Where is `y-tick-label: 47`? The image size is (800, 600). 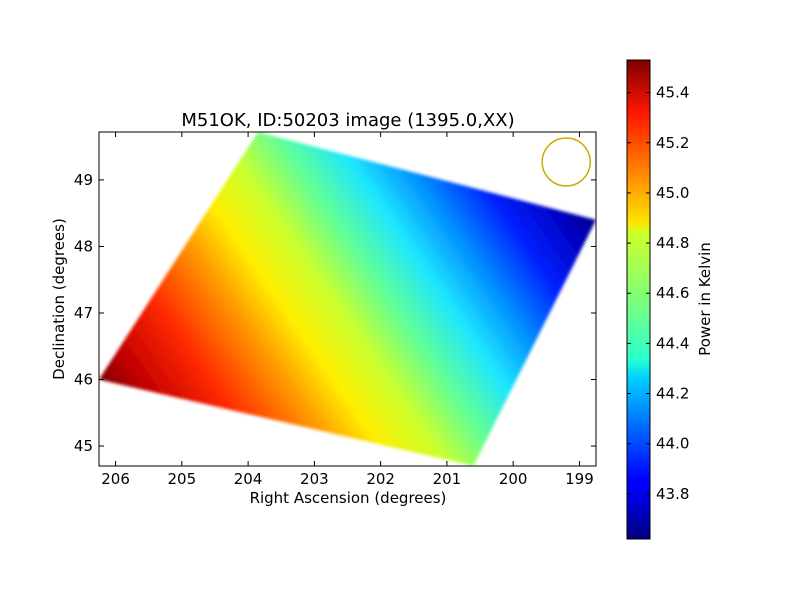 y-tick-label: 47 is located at coordinates (83, 313).